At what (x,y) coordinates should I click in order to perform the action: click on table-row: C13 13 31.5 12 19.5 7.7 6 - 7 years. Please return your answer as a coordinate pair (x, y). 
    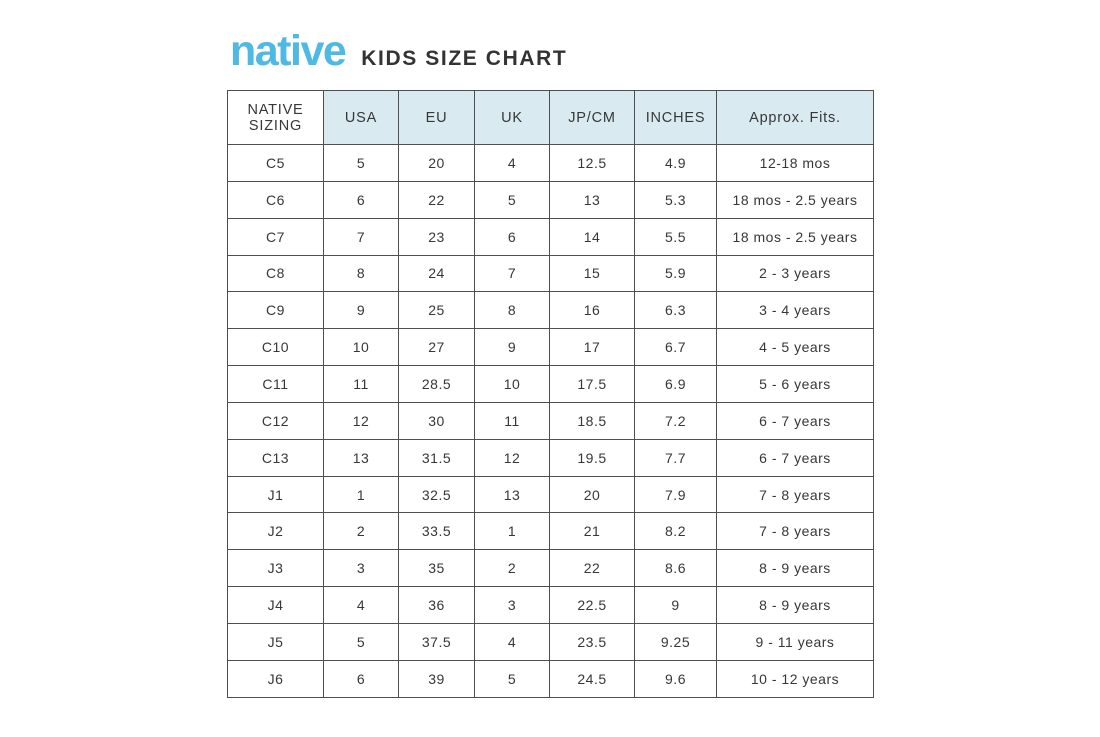
    Looking at the image, I should click on (550, 457).